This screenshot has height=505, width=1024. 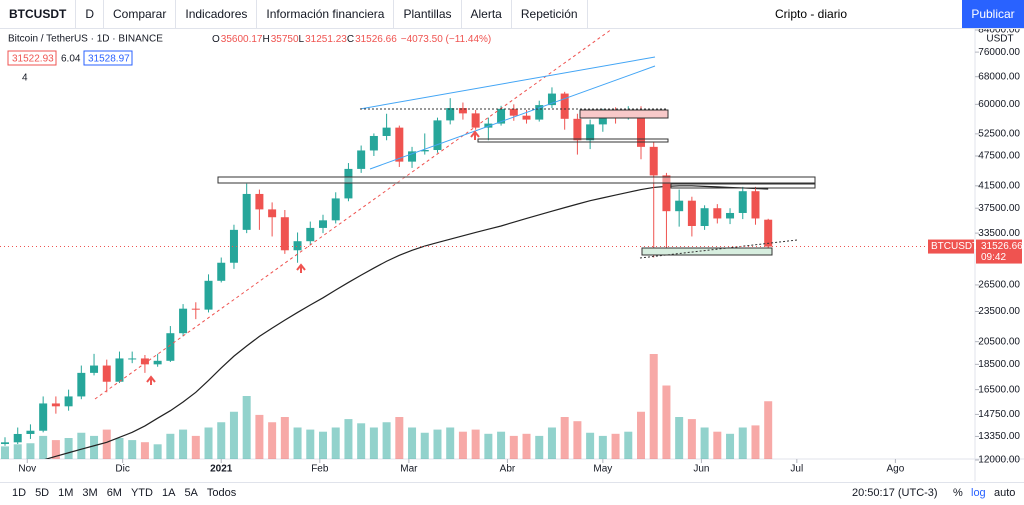 I want to click on toolbar-item: Alerta, so click(x=487, y=14).